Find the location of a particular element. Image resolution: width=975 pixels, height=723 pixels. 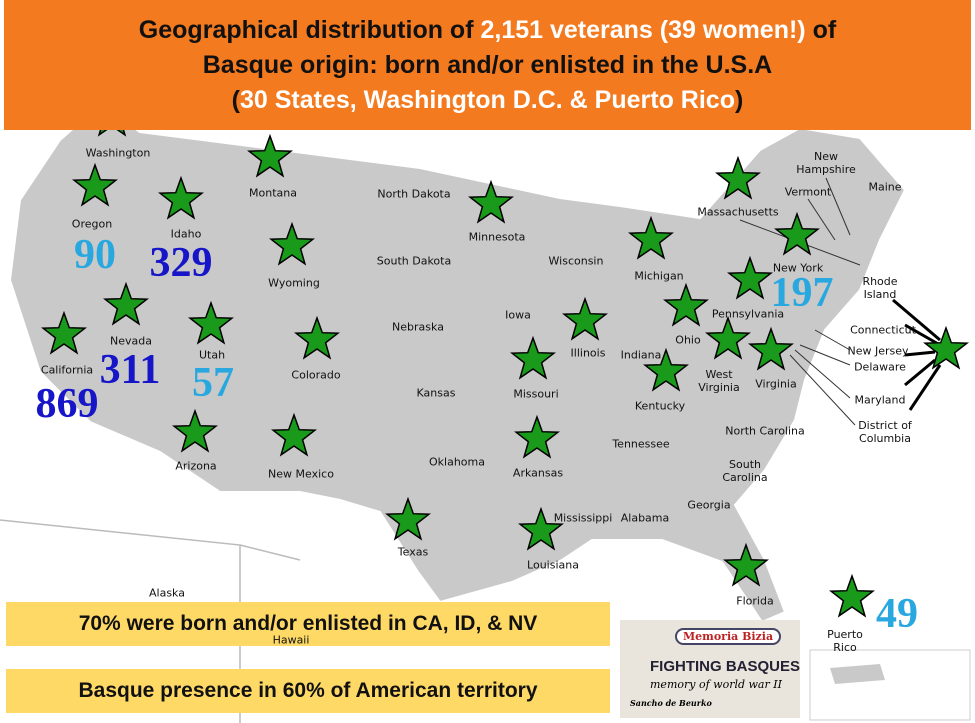

state-label: Oklahoma is located at coordinates (457, 462).